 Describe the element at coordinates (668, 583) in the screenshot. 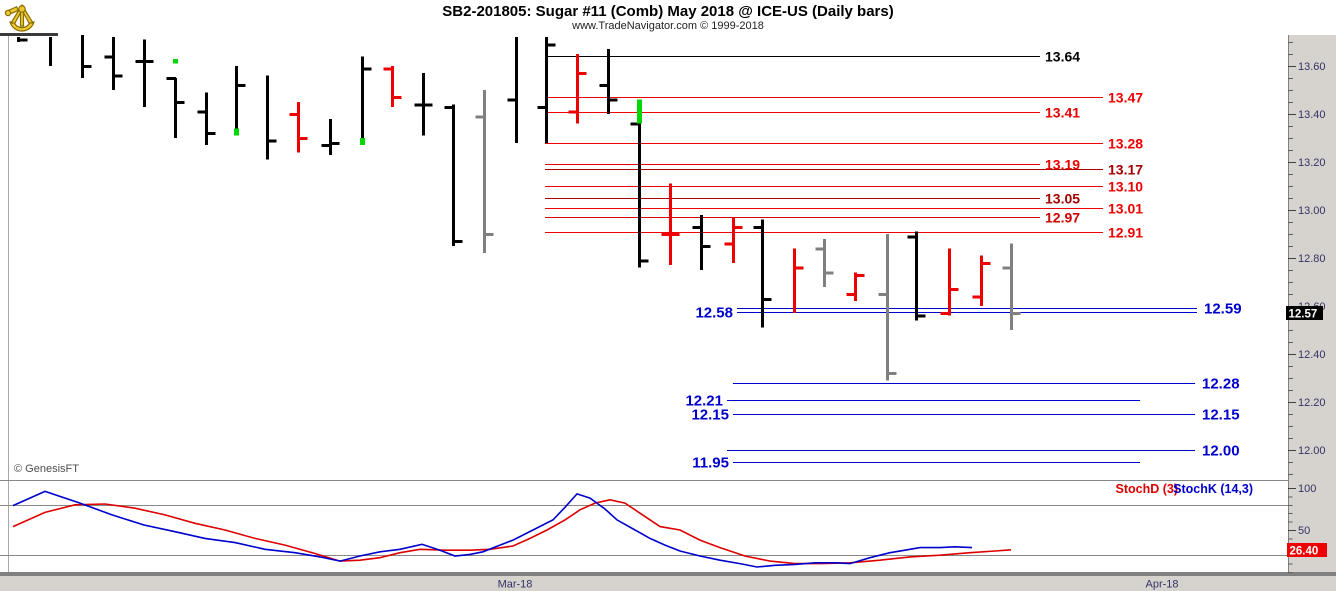

I see `date-axis-strip` at that location.